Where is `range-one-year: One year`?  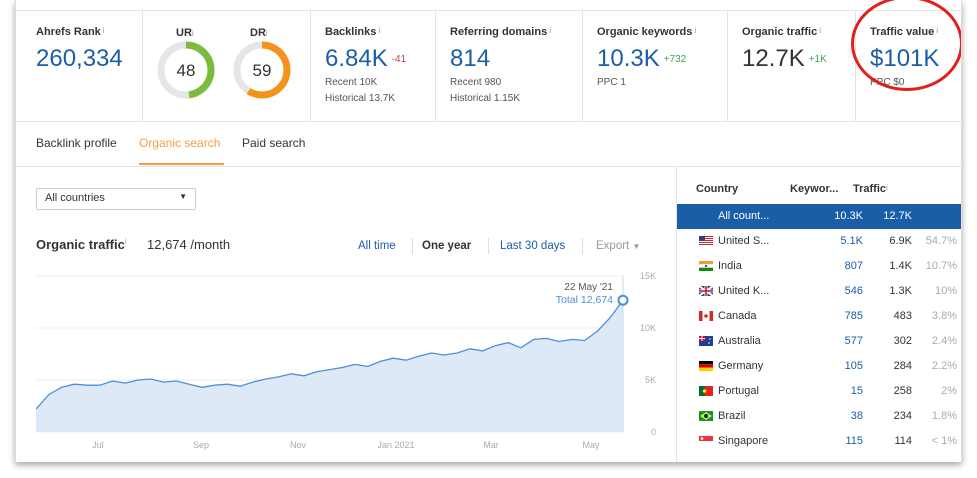
range-one-year: One year is located at coordinates (447, 246).